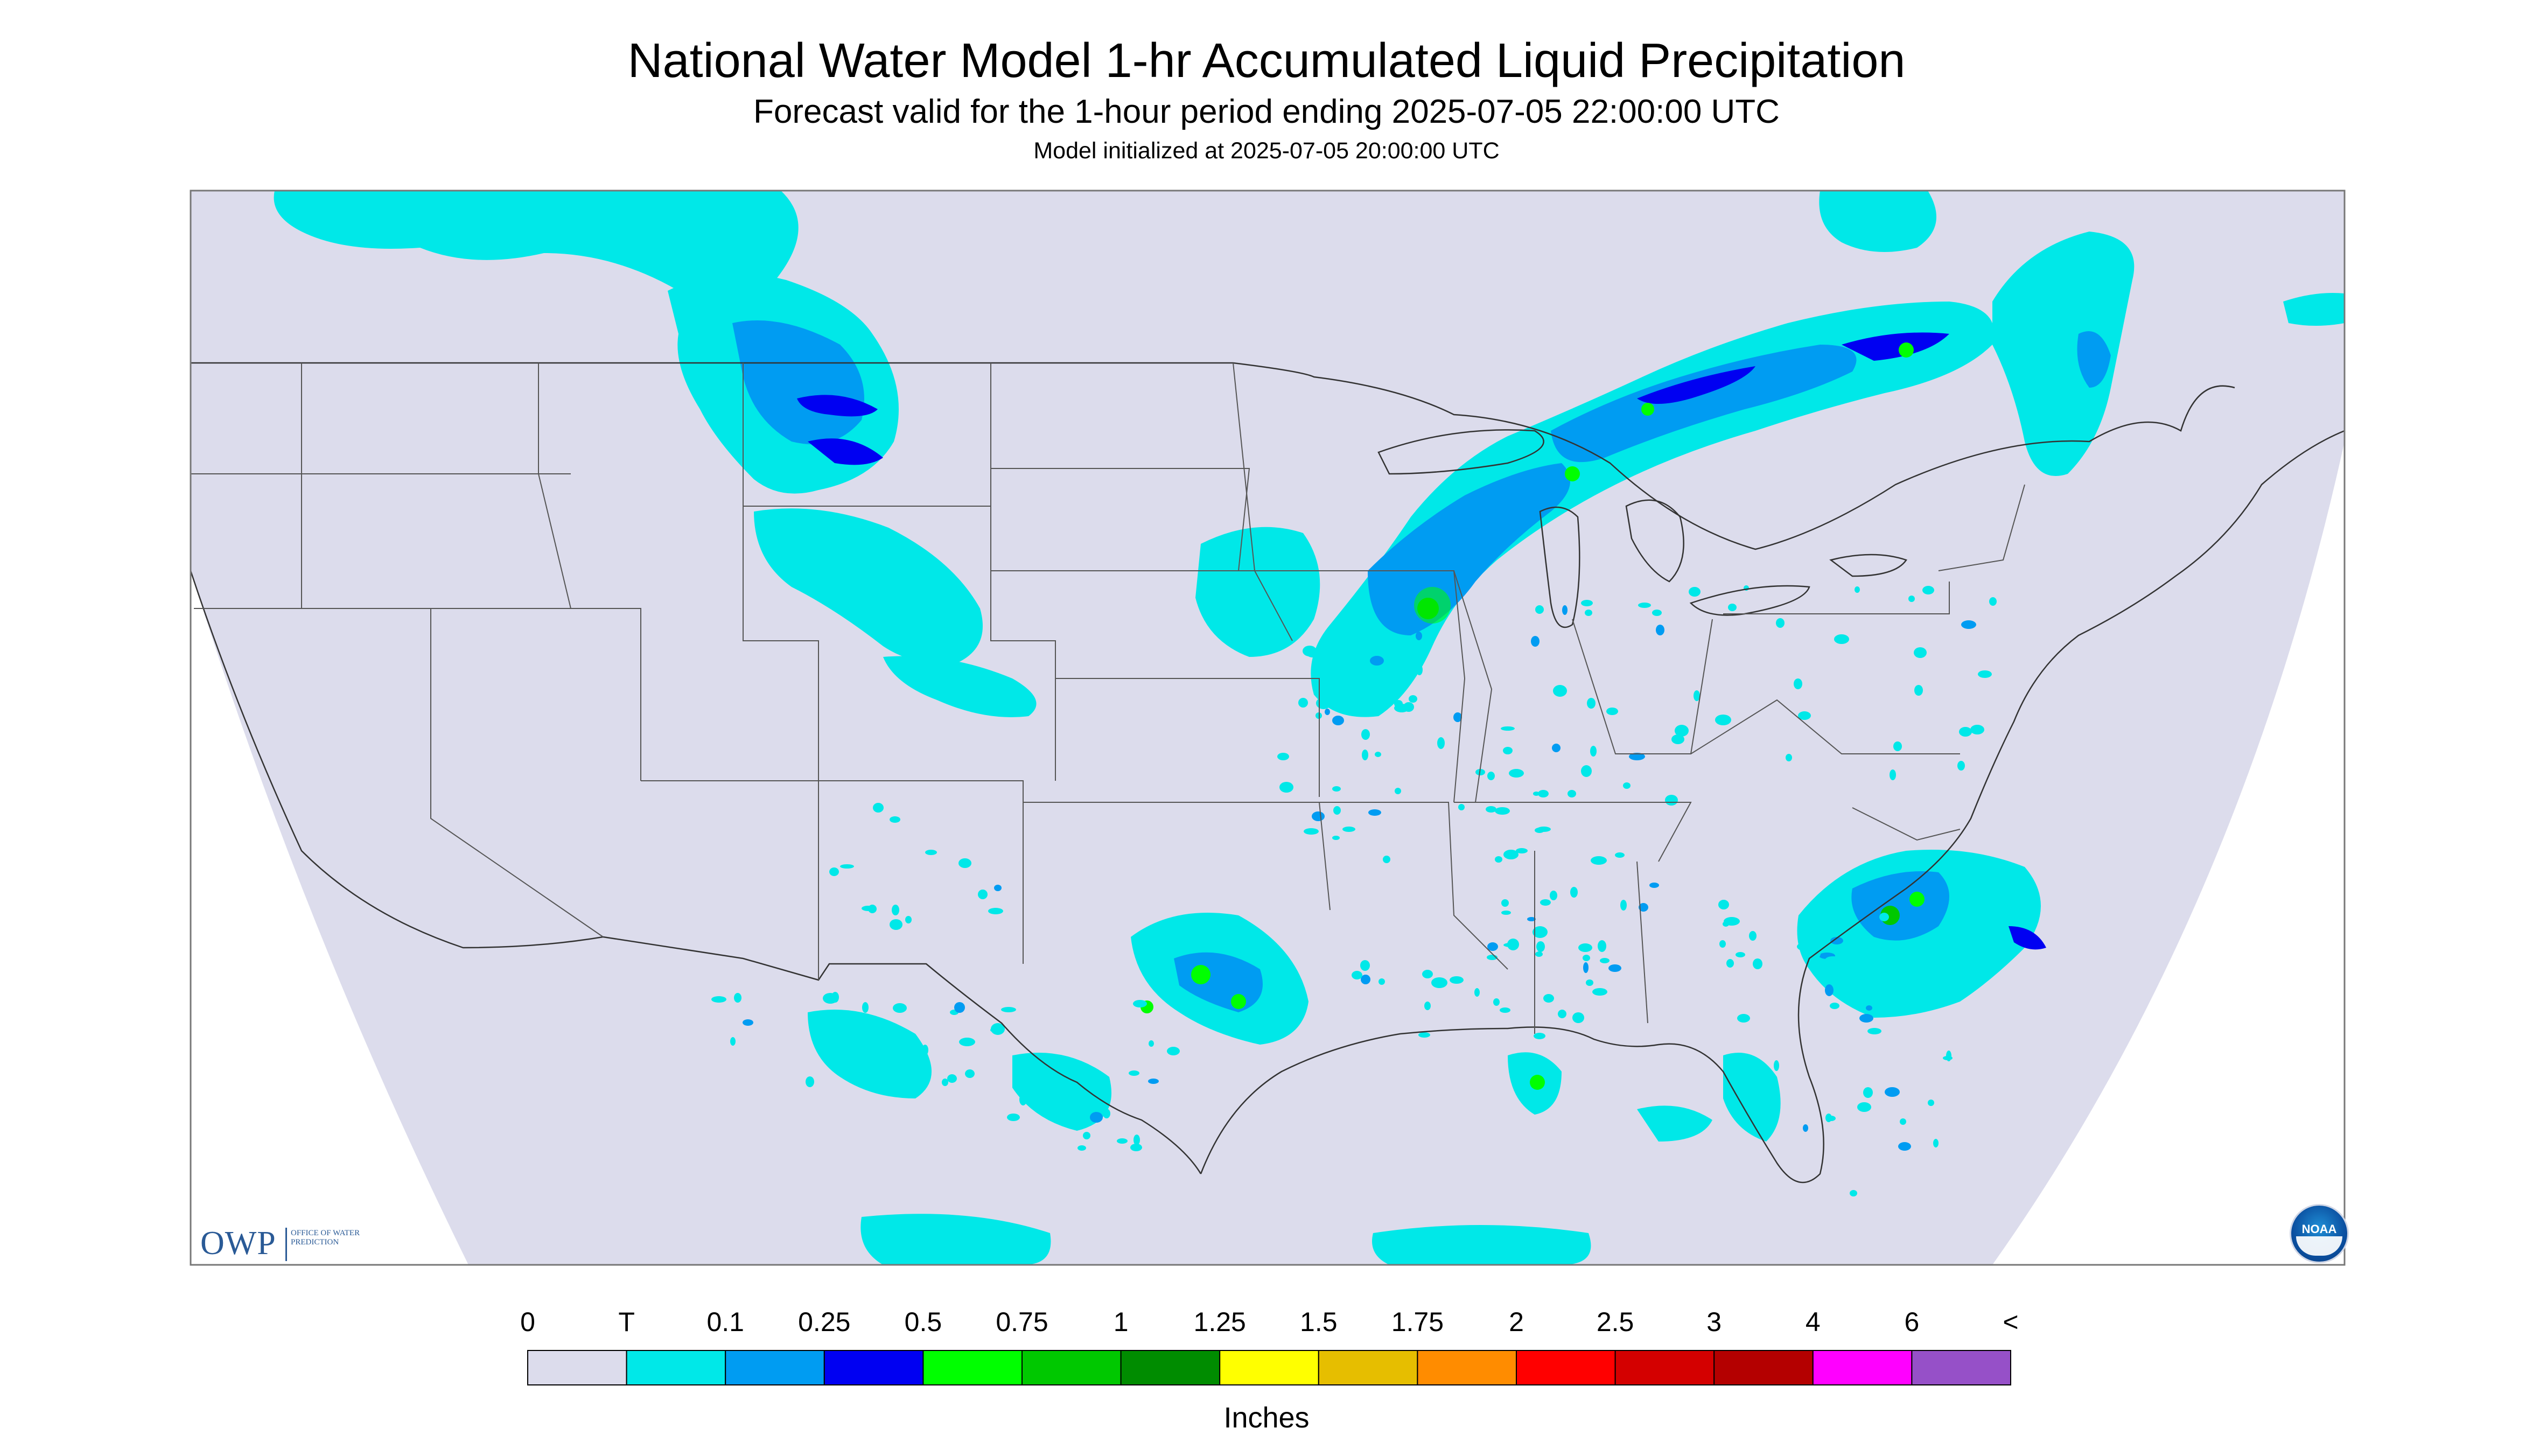  Describe the element at coordinates (1560, 567) in the screenshot. I see `lake-michigan` at that location.